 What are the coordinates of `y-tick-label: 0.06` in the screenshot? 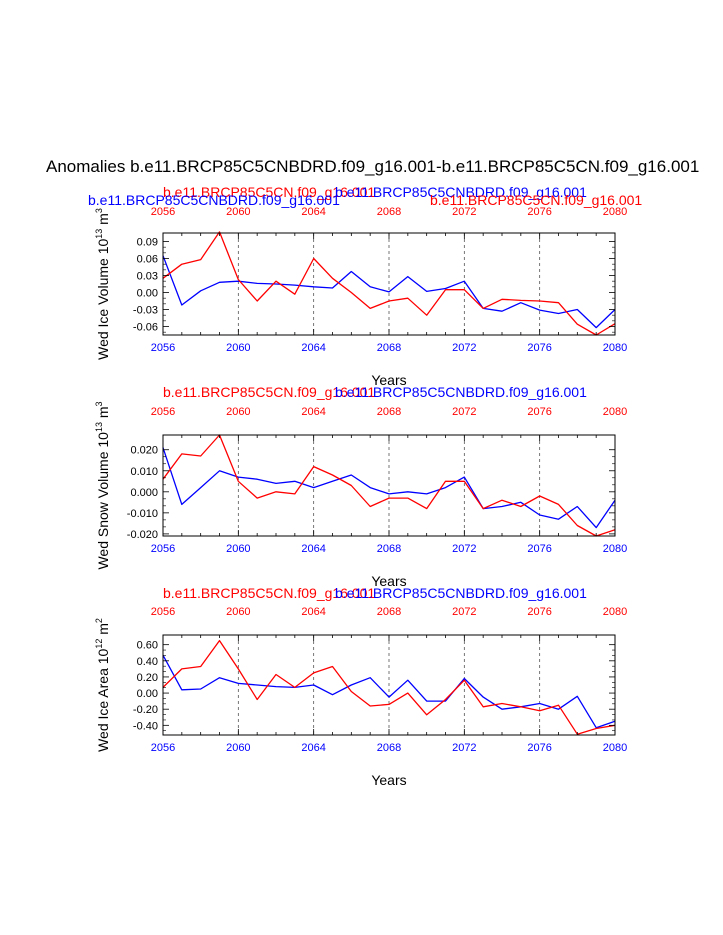 It's located at (147, 260).